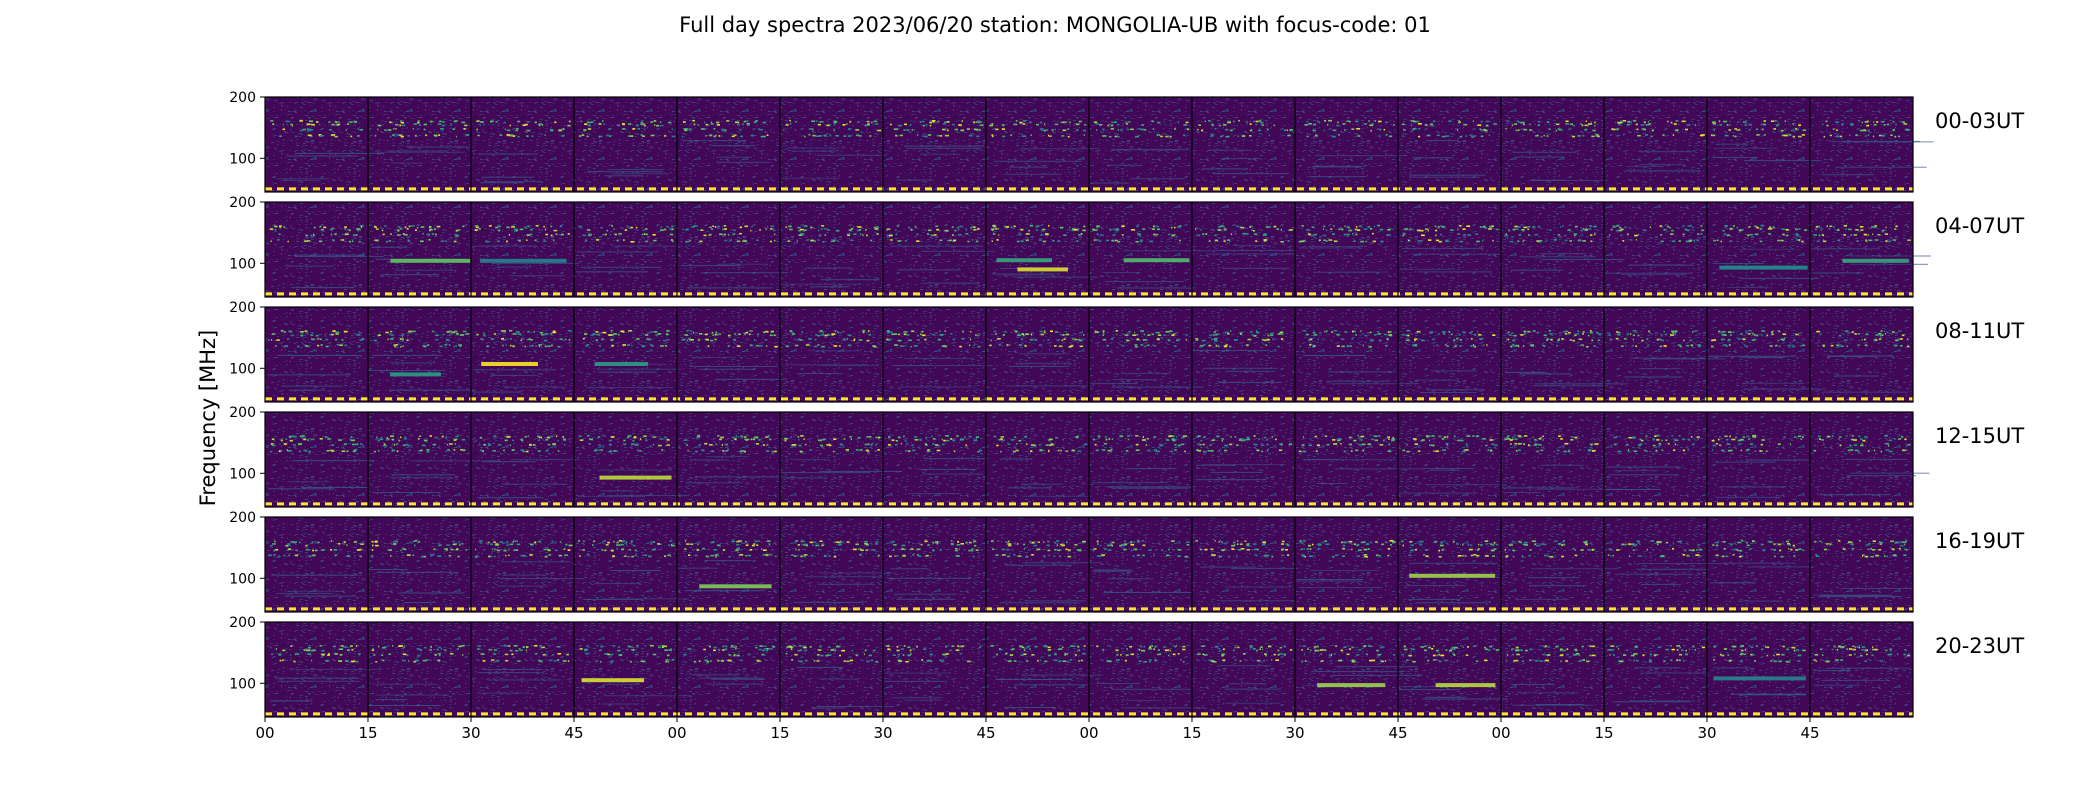 The width and height of the screenshot is (2100, 800). I want to click on y-tick-label: 100, so click(242, 264).